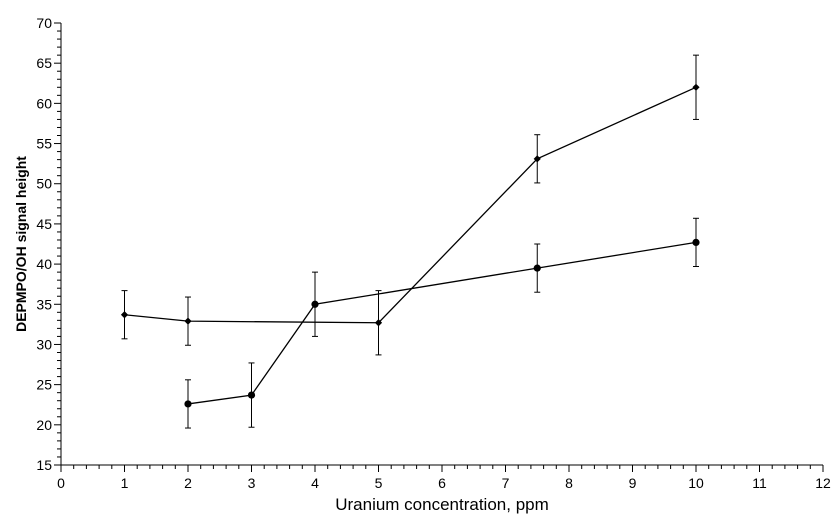 The width and height of the screenshot is (834, 515). I want to click on y-tick-label: 35, so click(44, 304).